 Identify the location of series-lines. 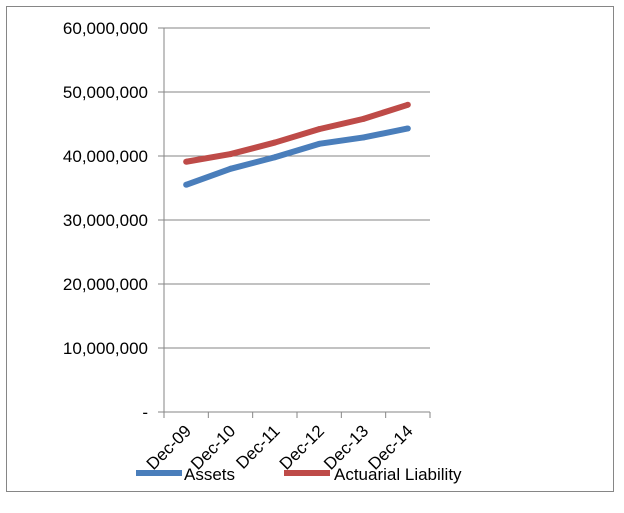
(297, 144).